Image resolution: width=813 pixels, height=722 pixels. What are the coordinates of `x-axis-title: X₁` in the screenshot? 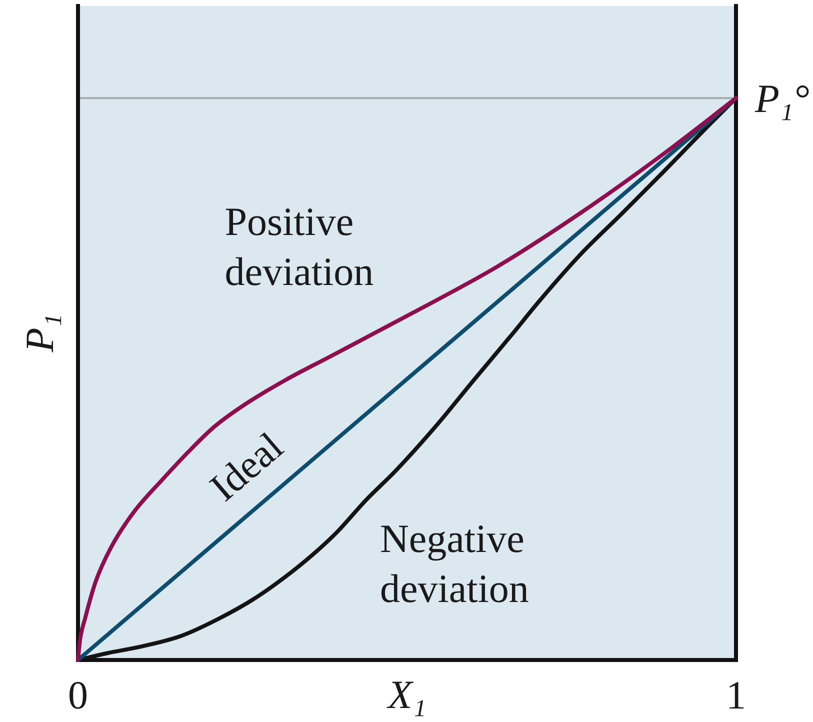 It's located at (406, 694).